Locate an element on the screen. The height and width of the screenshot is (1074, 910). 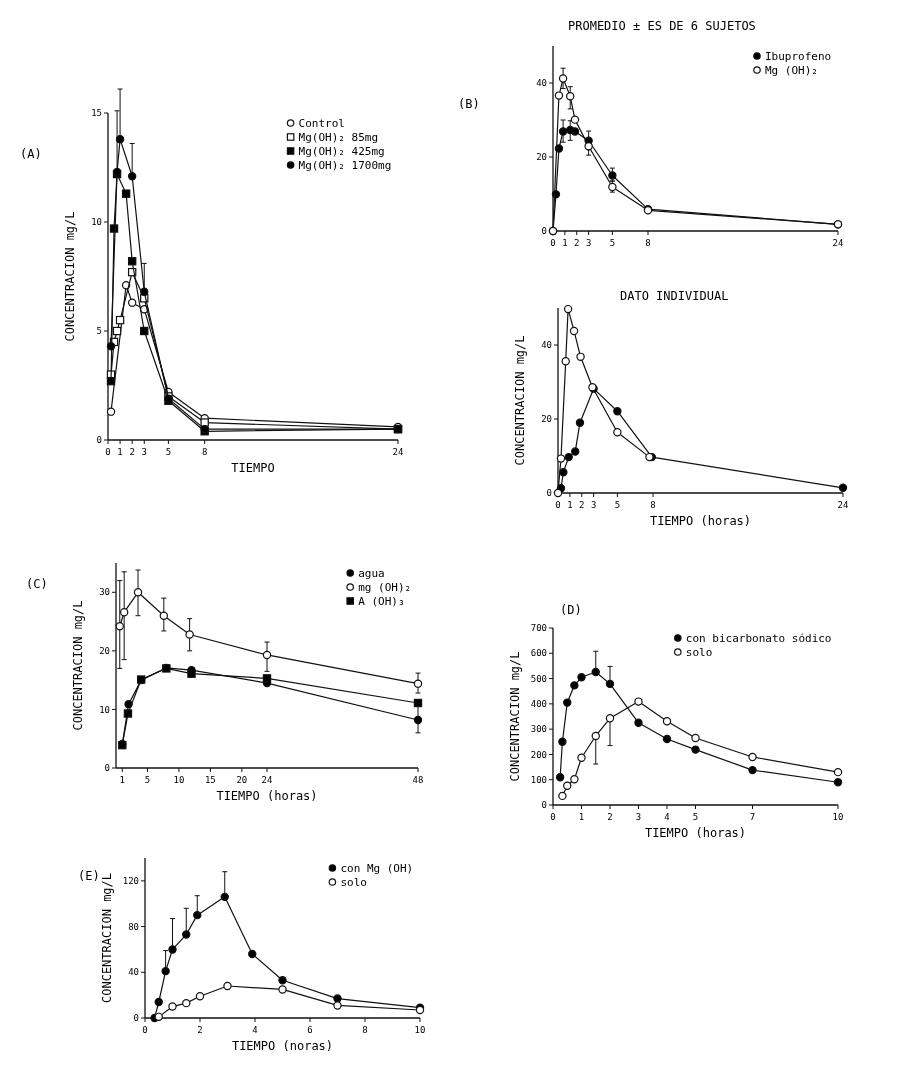
y-tick-label: 120 is located at coordinates (130, 881).